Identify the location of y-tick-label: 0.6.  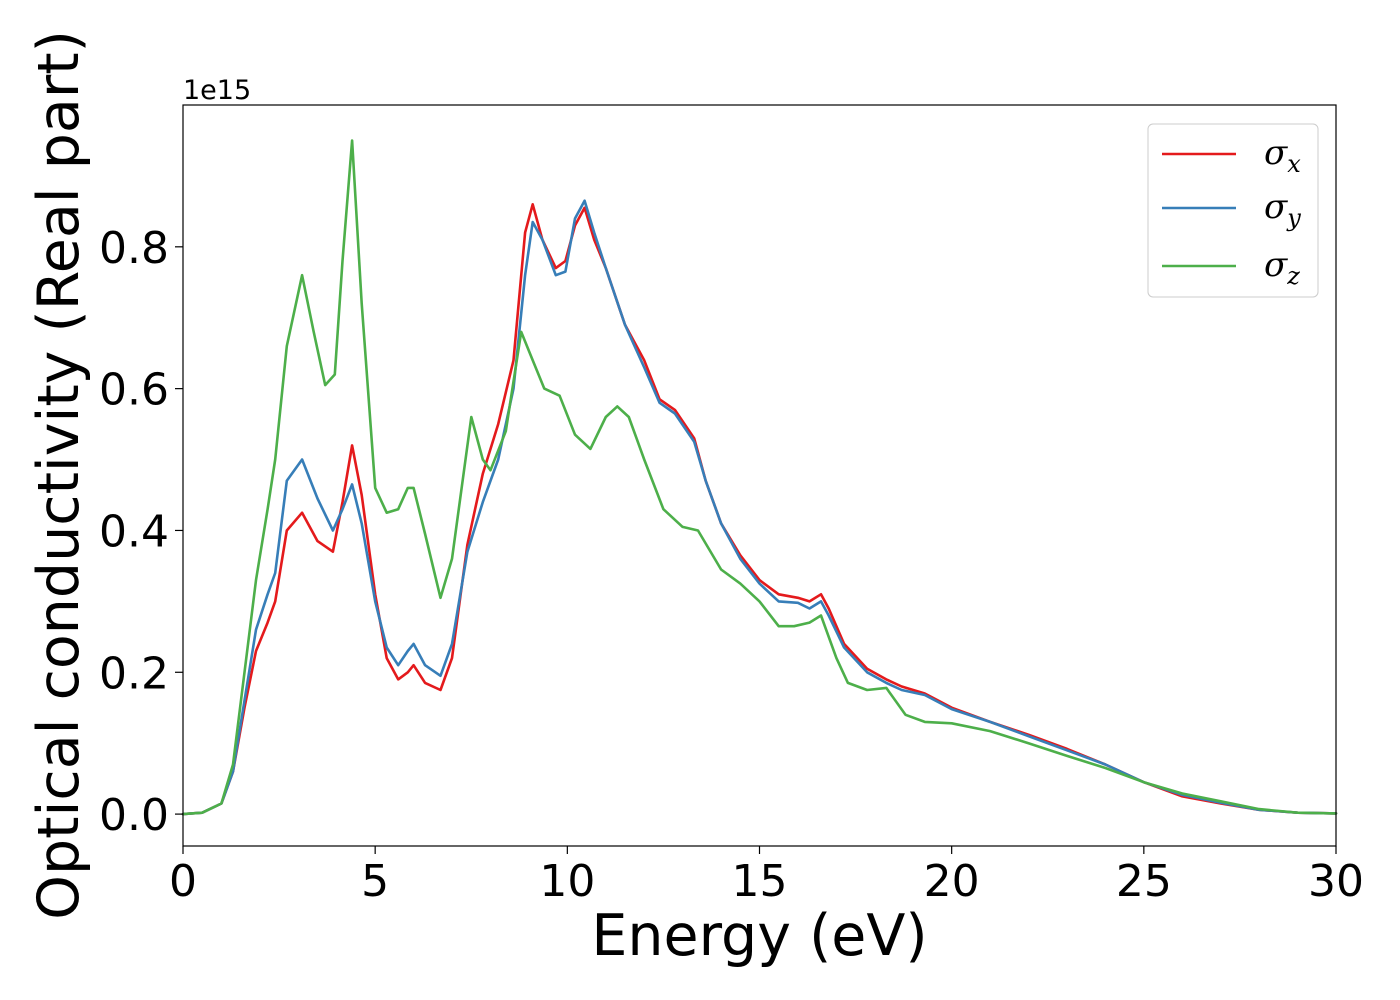
(134, 390).